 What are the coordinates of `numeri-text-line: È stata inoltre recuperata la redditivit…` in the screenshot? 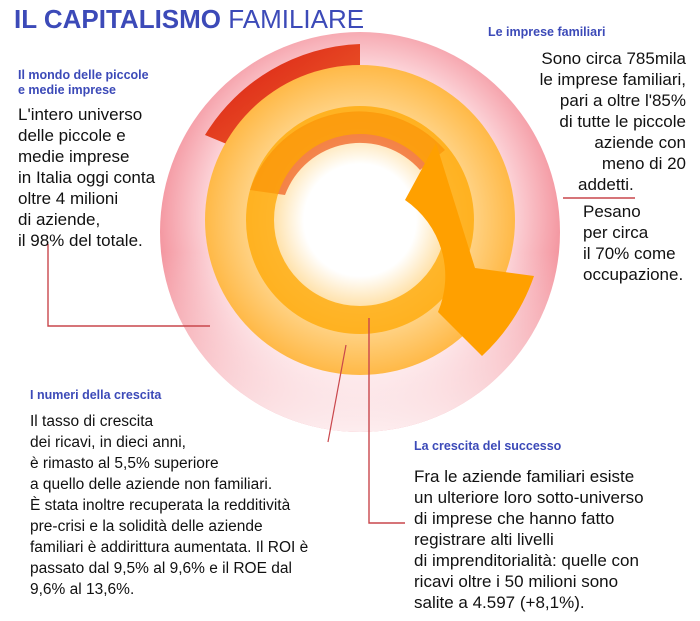 It's located at (160, 505).